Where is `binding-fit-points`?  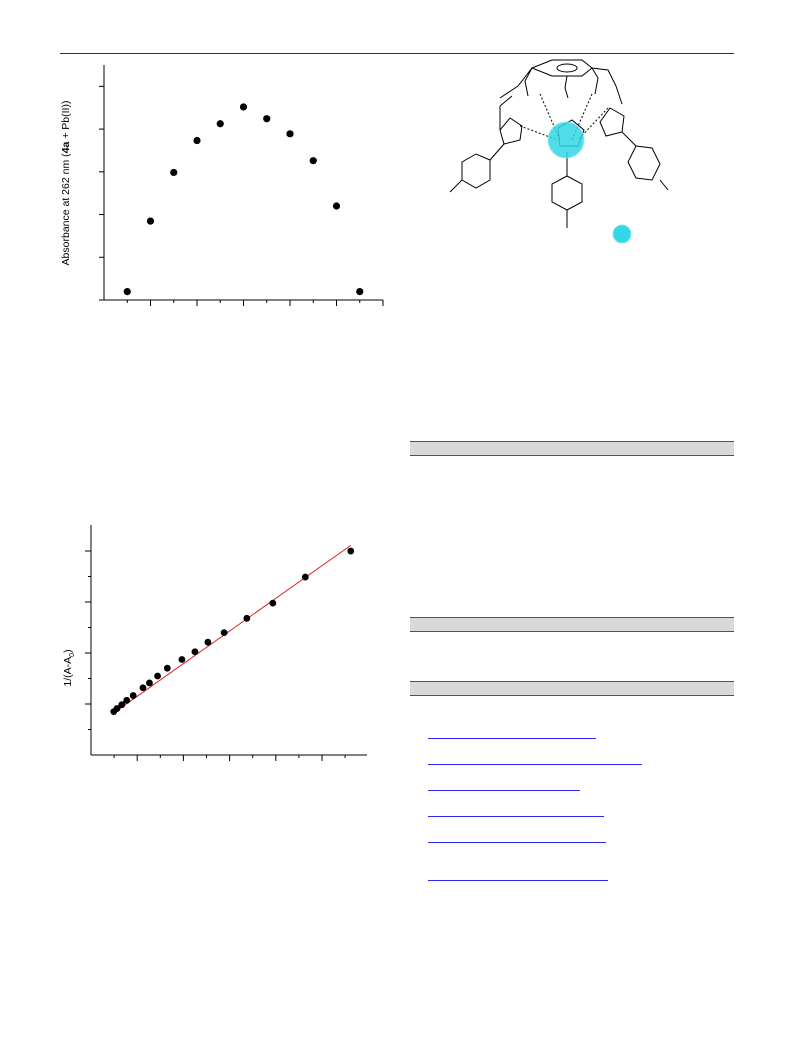
binding-fit-points is located at coordinates (232, 631).